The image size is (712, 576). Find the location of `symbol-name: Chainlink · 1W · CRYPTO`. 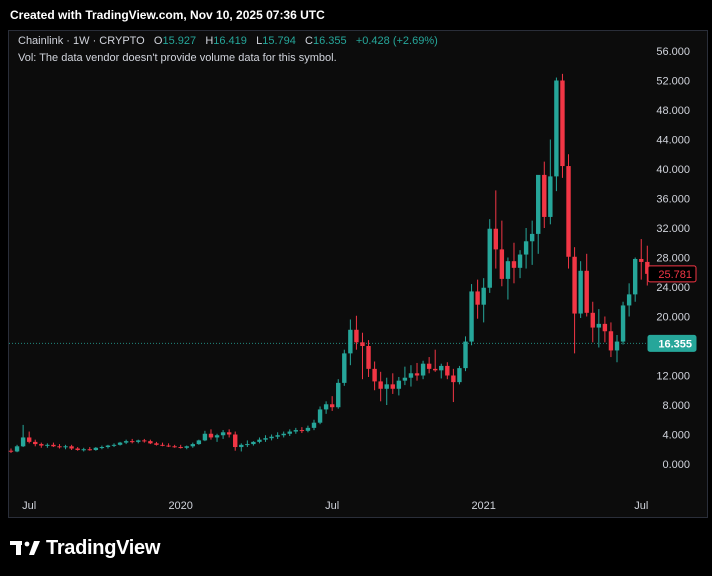

symbol-name: Chainlink · 1W · CRYPTO is located at coordinates (81, 41).